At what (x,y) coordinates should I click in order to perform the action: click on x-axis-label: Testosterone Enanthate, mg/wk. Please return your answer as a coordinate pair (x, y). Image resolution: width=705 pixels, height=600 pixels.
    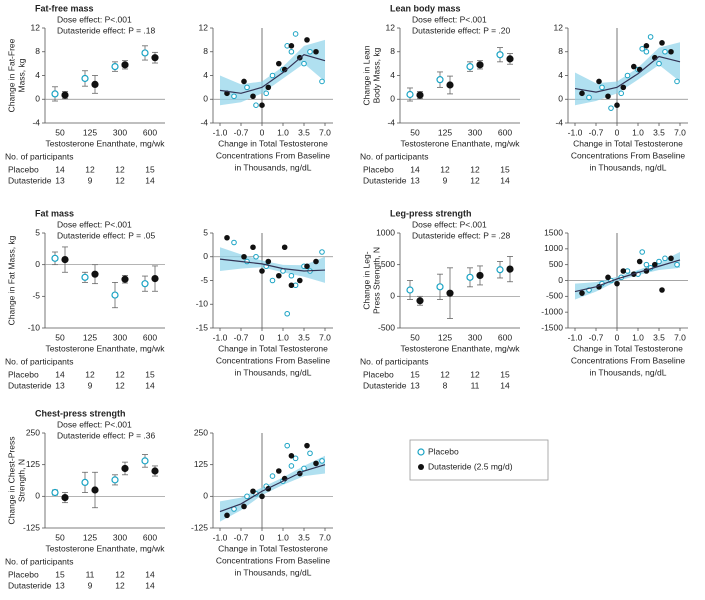
    Looking at the image, I should click on (105, 143).